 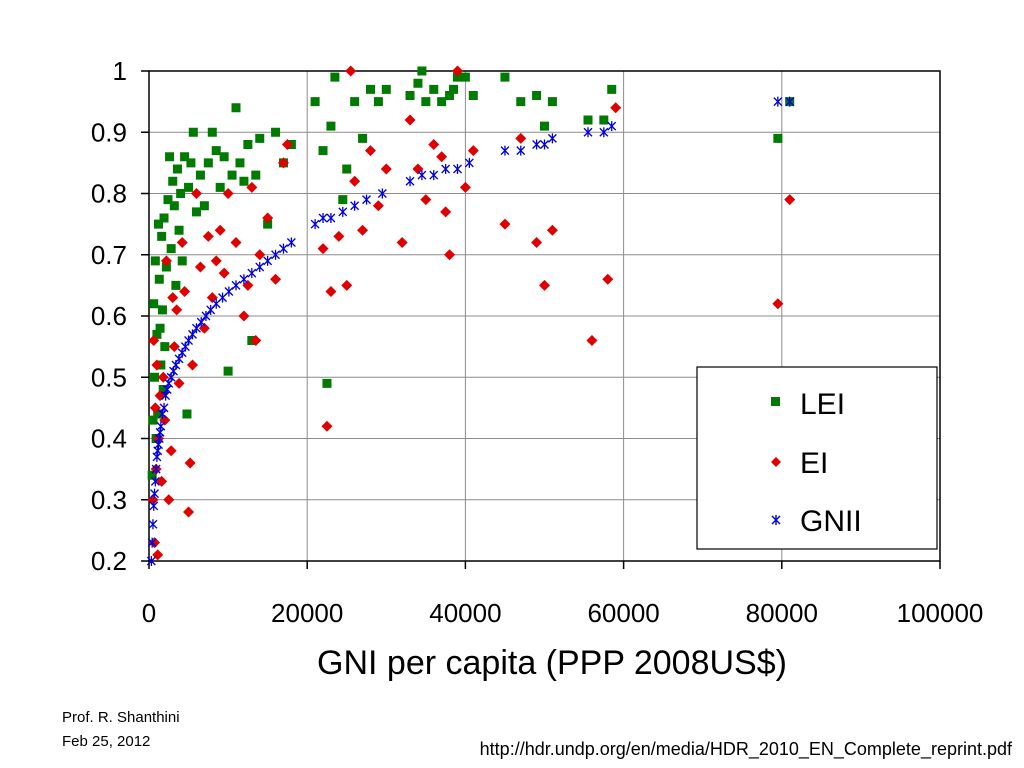 What do you see at coordinates (775, 401) in the screenshot?
I see `legend-marker-lei` at bounding box center [775, 401].